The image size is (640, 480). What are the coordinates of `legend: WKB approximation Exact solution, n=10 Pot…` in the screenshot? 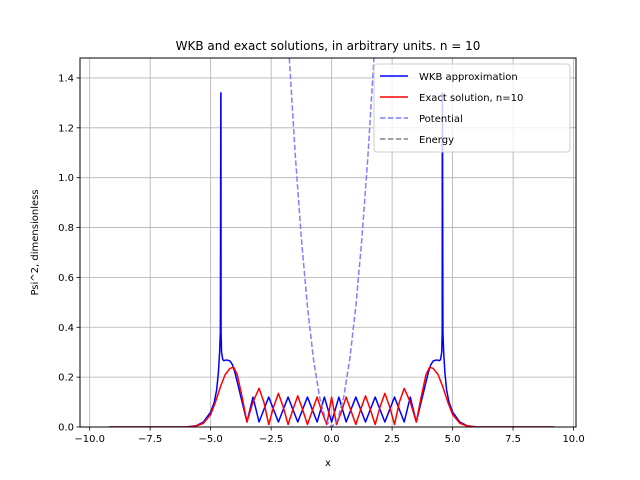 It's located at (472, 108).